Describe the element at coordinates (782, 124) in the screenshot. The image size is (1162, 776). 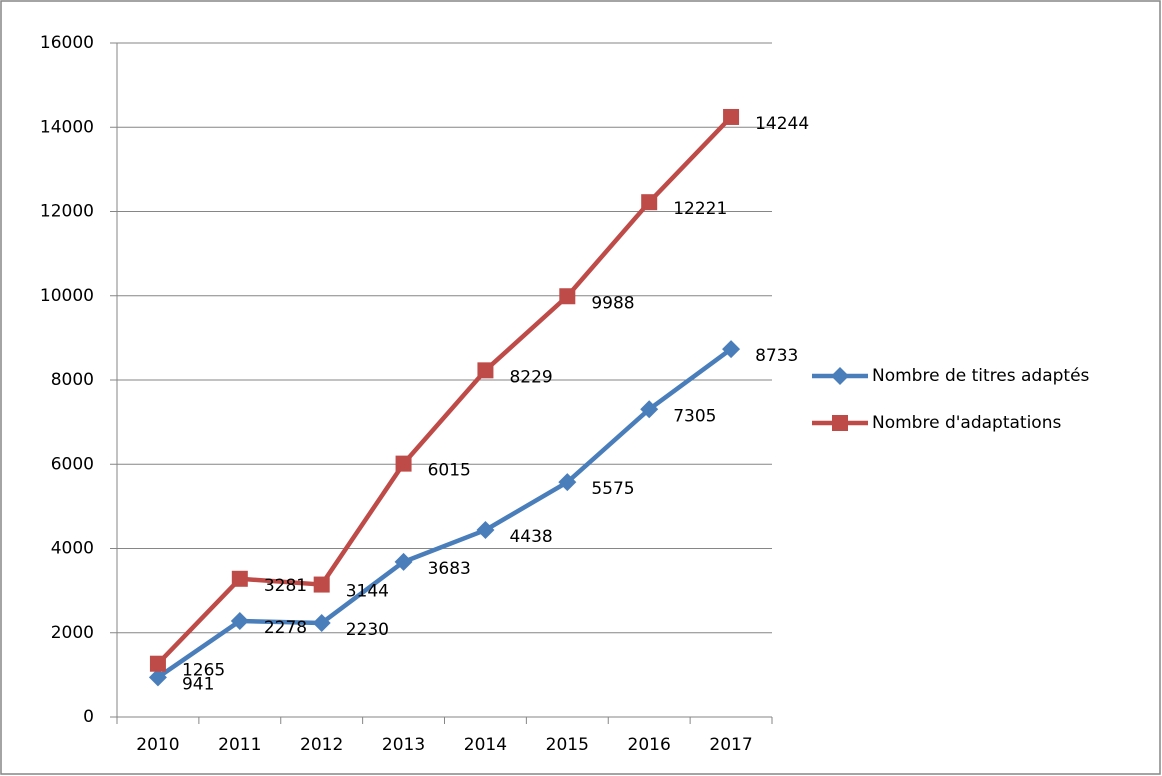
I see `data-label: 14244` at that location.